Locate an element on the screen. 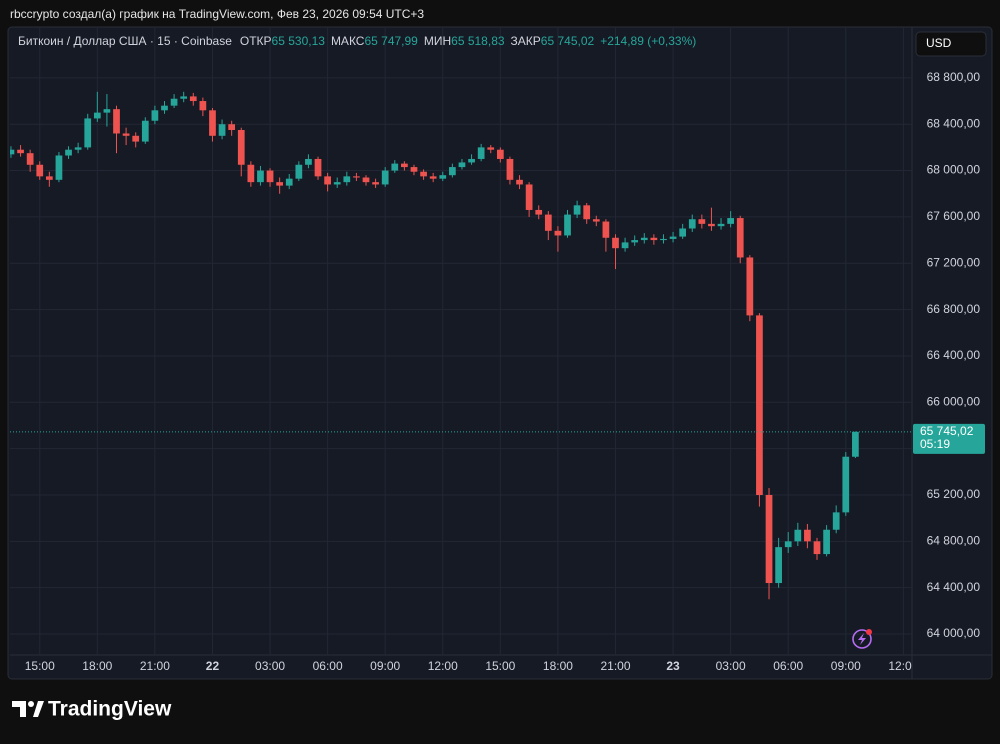  legend-key: ОТКР is located at coordinates (256, 41).